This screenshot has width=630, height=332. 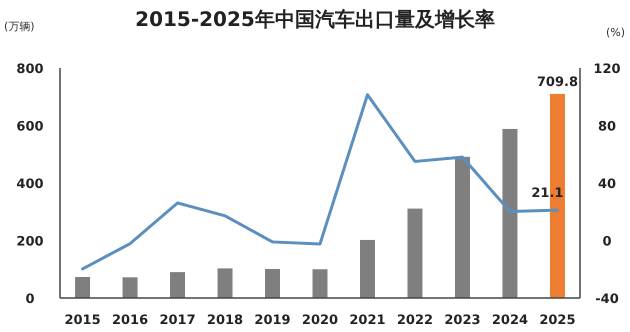 What do you see at coordinates (30, 242) in the screenshot?
I see `y-tick-label: 200` at bounding box center [30, 242].